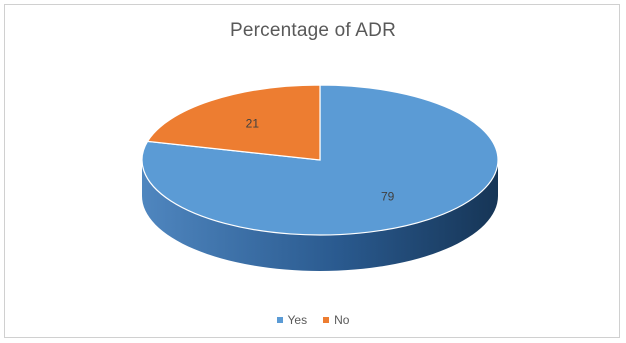  What do you see at coordinates (297, 320) in the screenshot?
I see `legend-label-yes: Yes` at bounding box center [297, 320].